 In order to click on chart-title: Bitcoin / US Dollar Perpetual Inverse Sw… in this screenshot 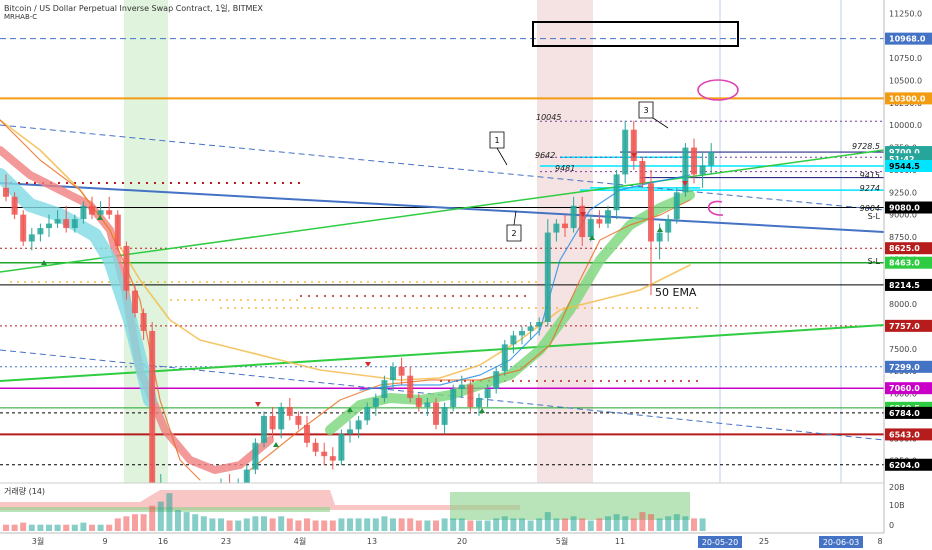, I will do `click(133, 8)`.